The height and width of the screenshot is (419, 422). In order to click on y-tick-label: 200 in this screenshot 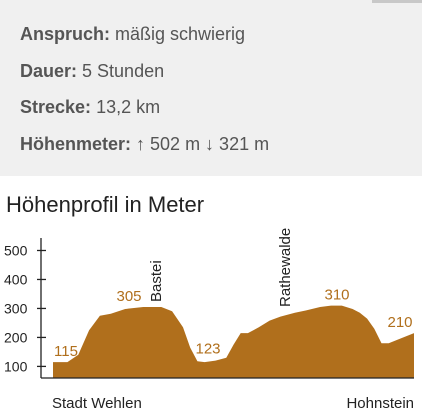, I will do `click(16, 337)`.